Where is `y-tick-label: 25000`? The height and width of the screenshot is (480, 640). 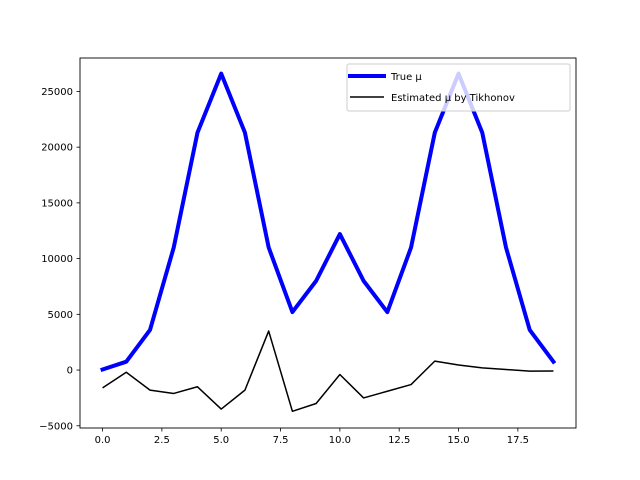 y-tick-label: 25000 is located at coordinates (57, 92).